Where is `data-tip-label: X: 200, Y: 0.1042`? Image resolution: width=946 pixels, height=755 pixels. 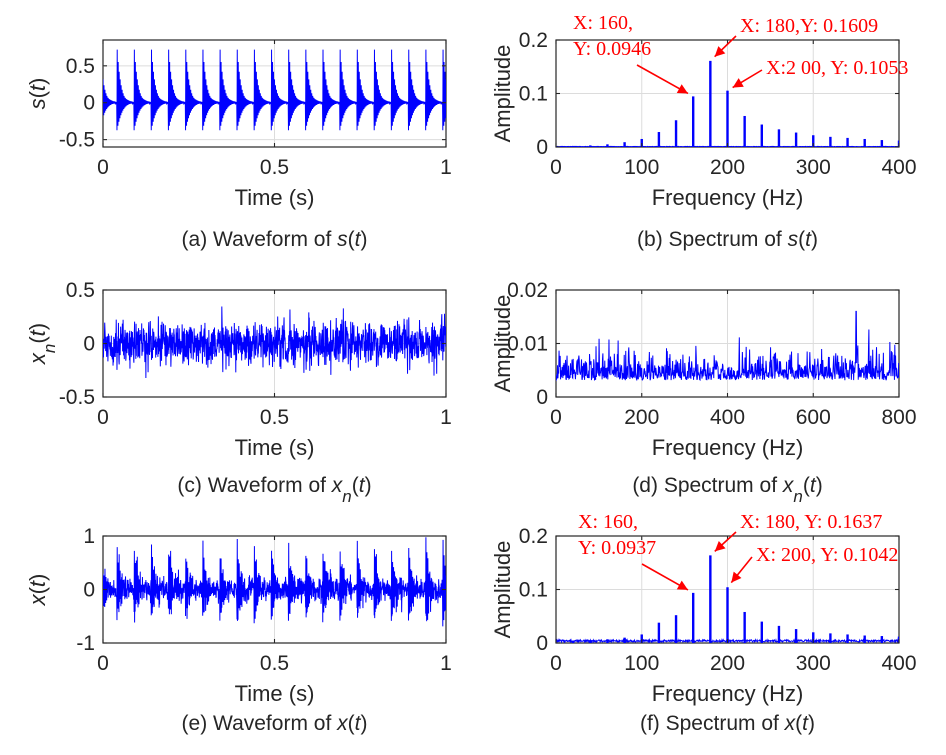
data-tip-label: X: 200, Y: 0.1042 is located at coordinates (827, 555).